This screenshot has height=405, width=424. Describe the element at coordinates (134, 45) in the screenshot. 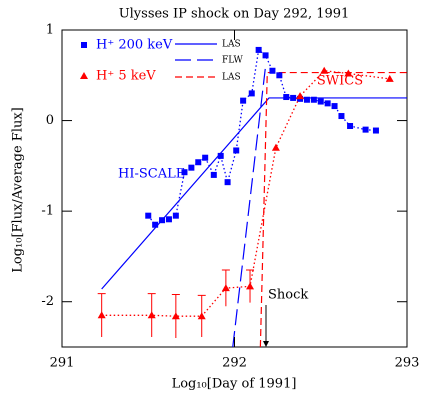

I see `legend-label: H⁺ 200 keV` at that location.